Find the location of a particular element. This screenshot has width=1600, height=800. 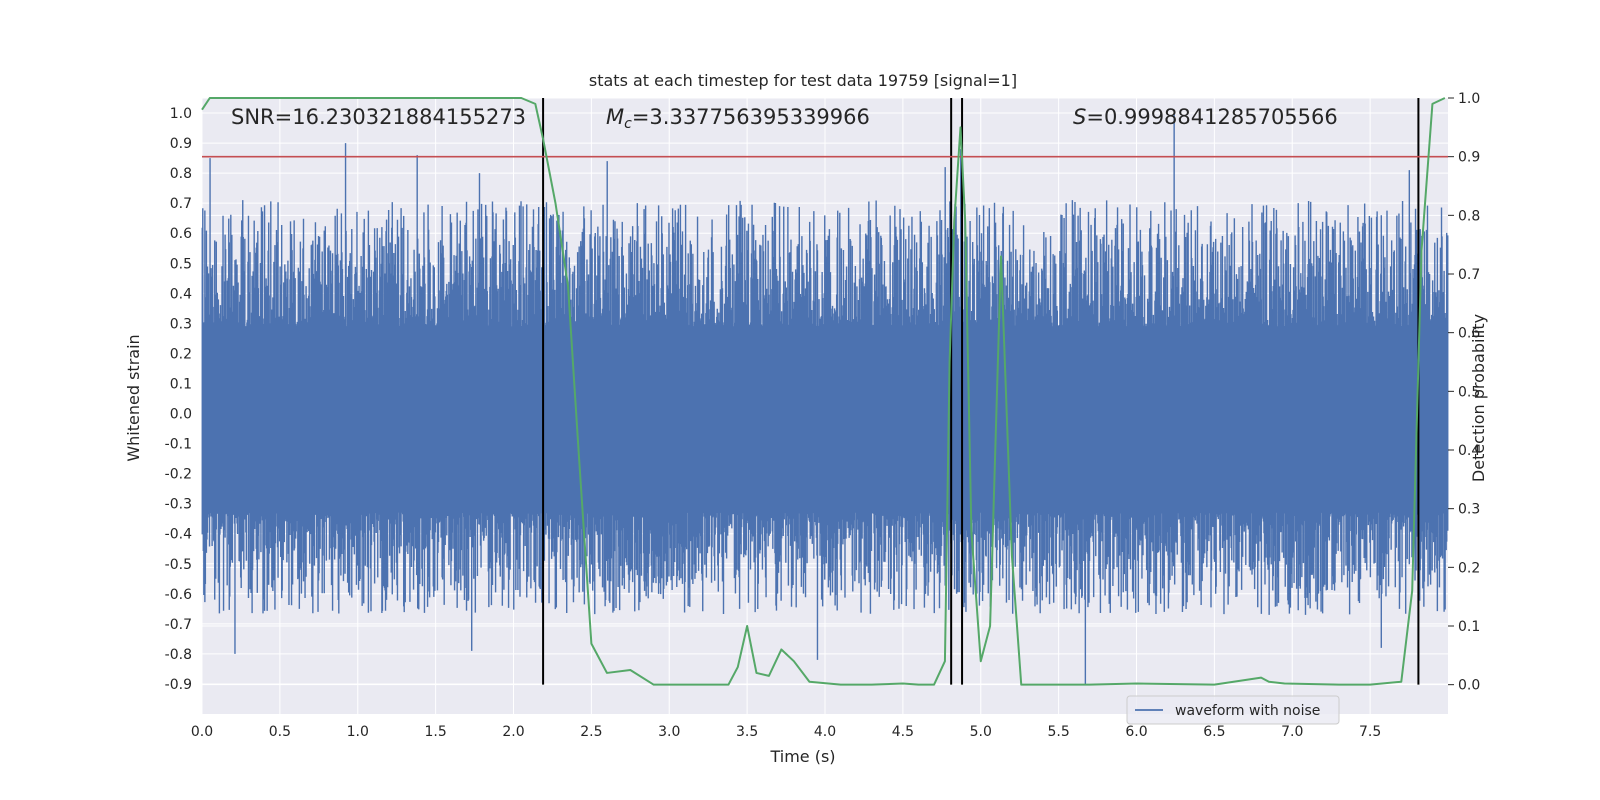

x-tick-label: 0.5 is located at coordinates (280, 732).